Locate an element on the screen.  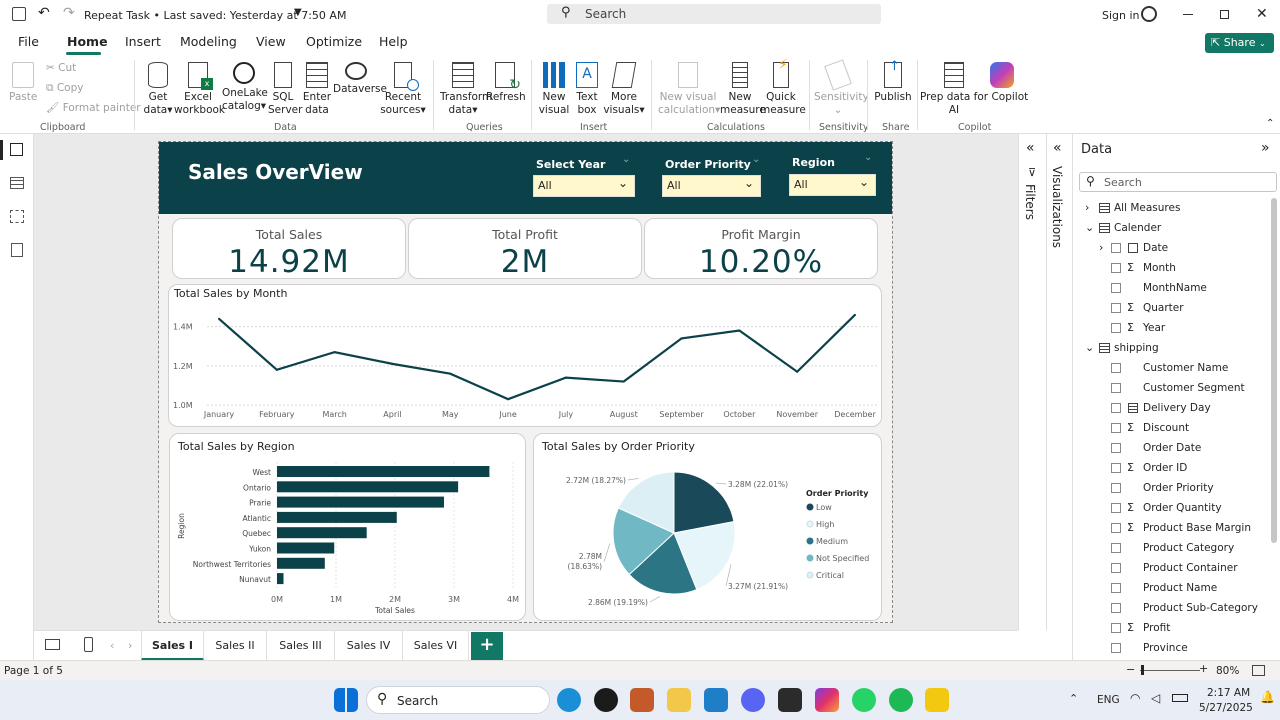
sign-in-link: Sign in is located at coordinates (1121, 15).